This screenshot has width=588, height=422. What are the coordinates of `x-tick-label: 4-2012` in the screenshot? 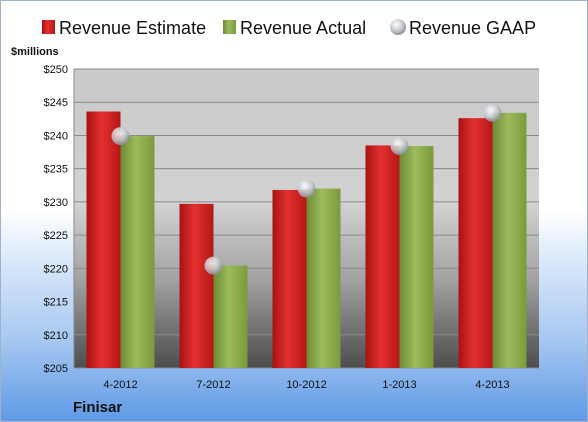 It's located at (120, 385).